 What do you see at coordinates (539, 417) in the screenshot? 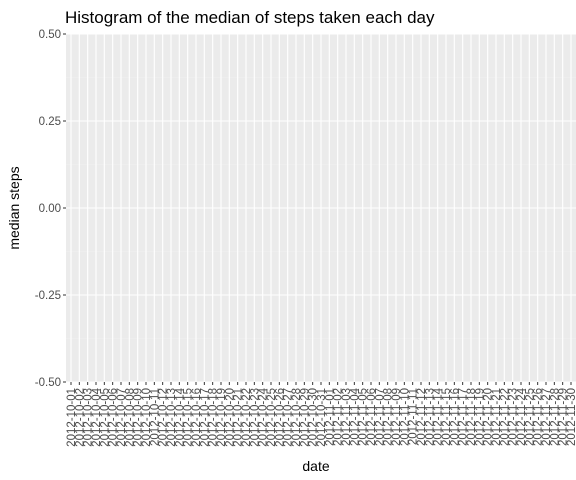
I see `x-tick-label: 2012-11-26` at bounding box center [539, 417].